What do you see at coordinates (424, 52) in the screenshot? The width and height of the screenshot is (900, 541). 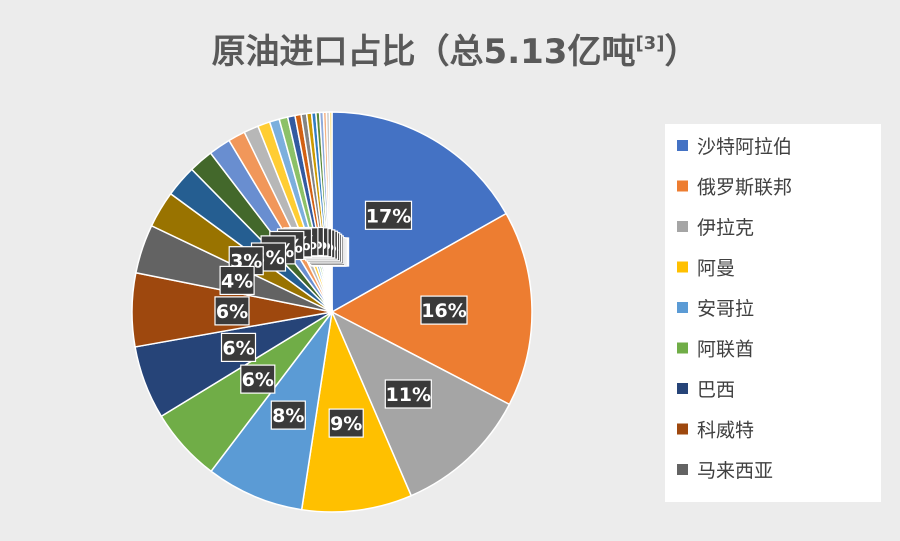 I see `chart-title-main: 原油进口占比（总5.13亿吨` at bounding box center [424, 52].